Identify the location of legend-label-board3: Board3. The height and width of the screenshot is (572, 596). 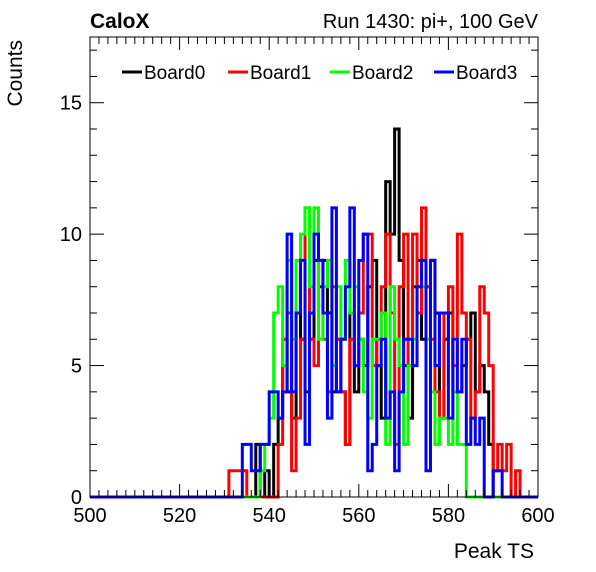
(486, 73).